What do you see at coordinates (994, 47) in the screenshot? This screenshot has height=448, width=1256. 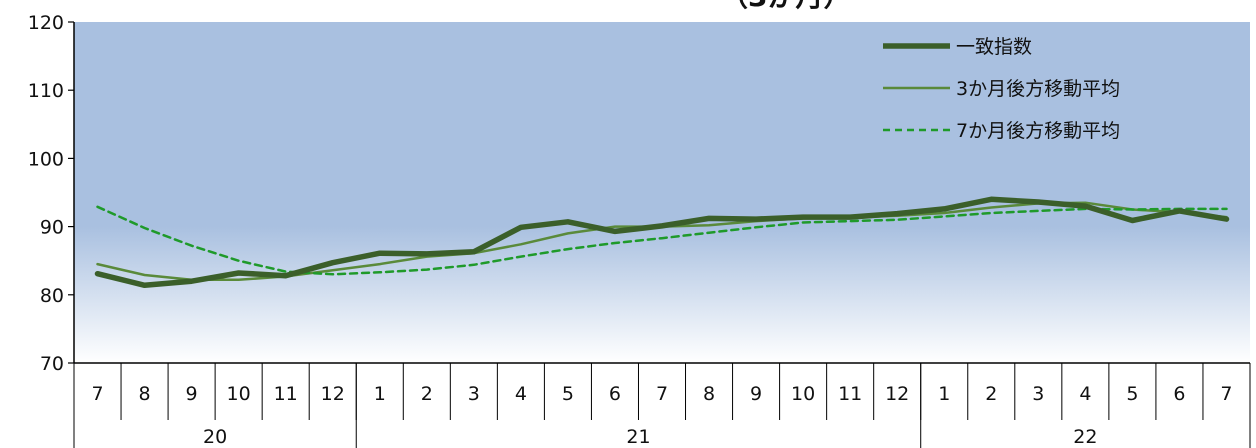 I see `legend-label: 一致指数` at bounding box center [994, 47].